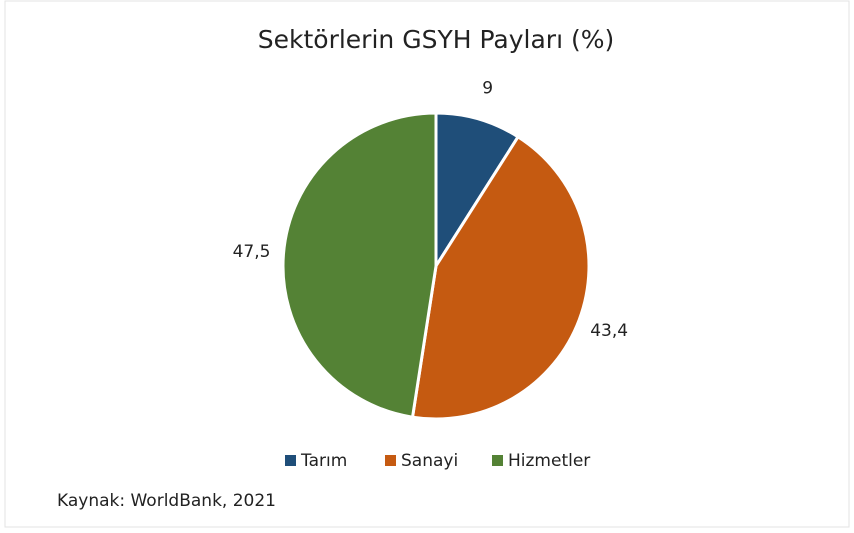  I want to click on data-label: 47,5, so click(252, 252).